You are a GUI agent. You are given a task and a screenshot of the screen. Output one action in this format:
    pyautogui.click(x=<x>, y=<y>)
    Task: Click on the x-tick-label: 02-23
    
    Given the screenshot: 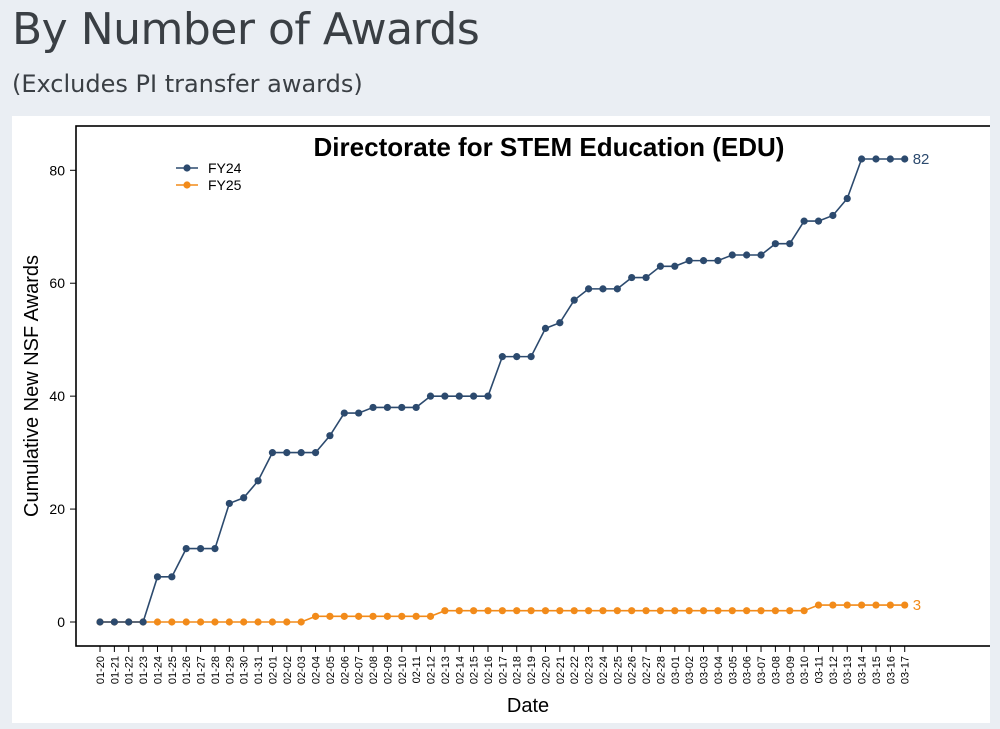 What is the action you would take?
    pyautogui.click(x=590, y=670)
    